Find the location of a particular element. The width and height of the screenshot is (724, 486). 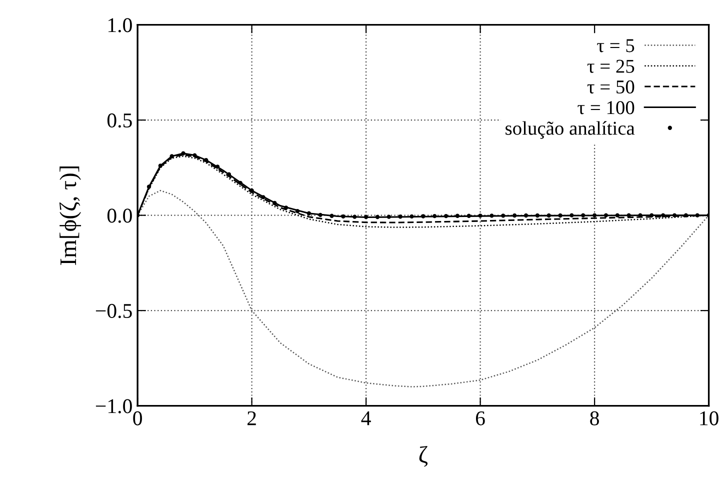

x-tick-label: 4 is located at coordinates (366, 418).